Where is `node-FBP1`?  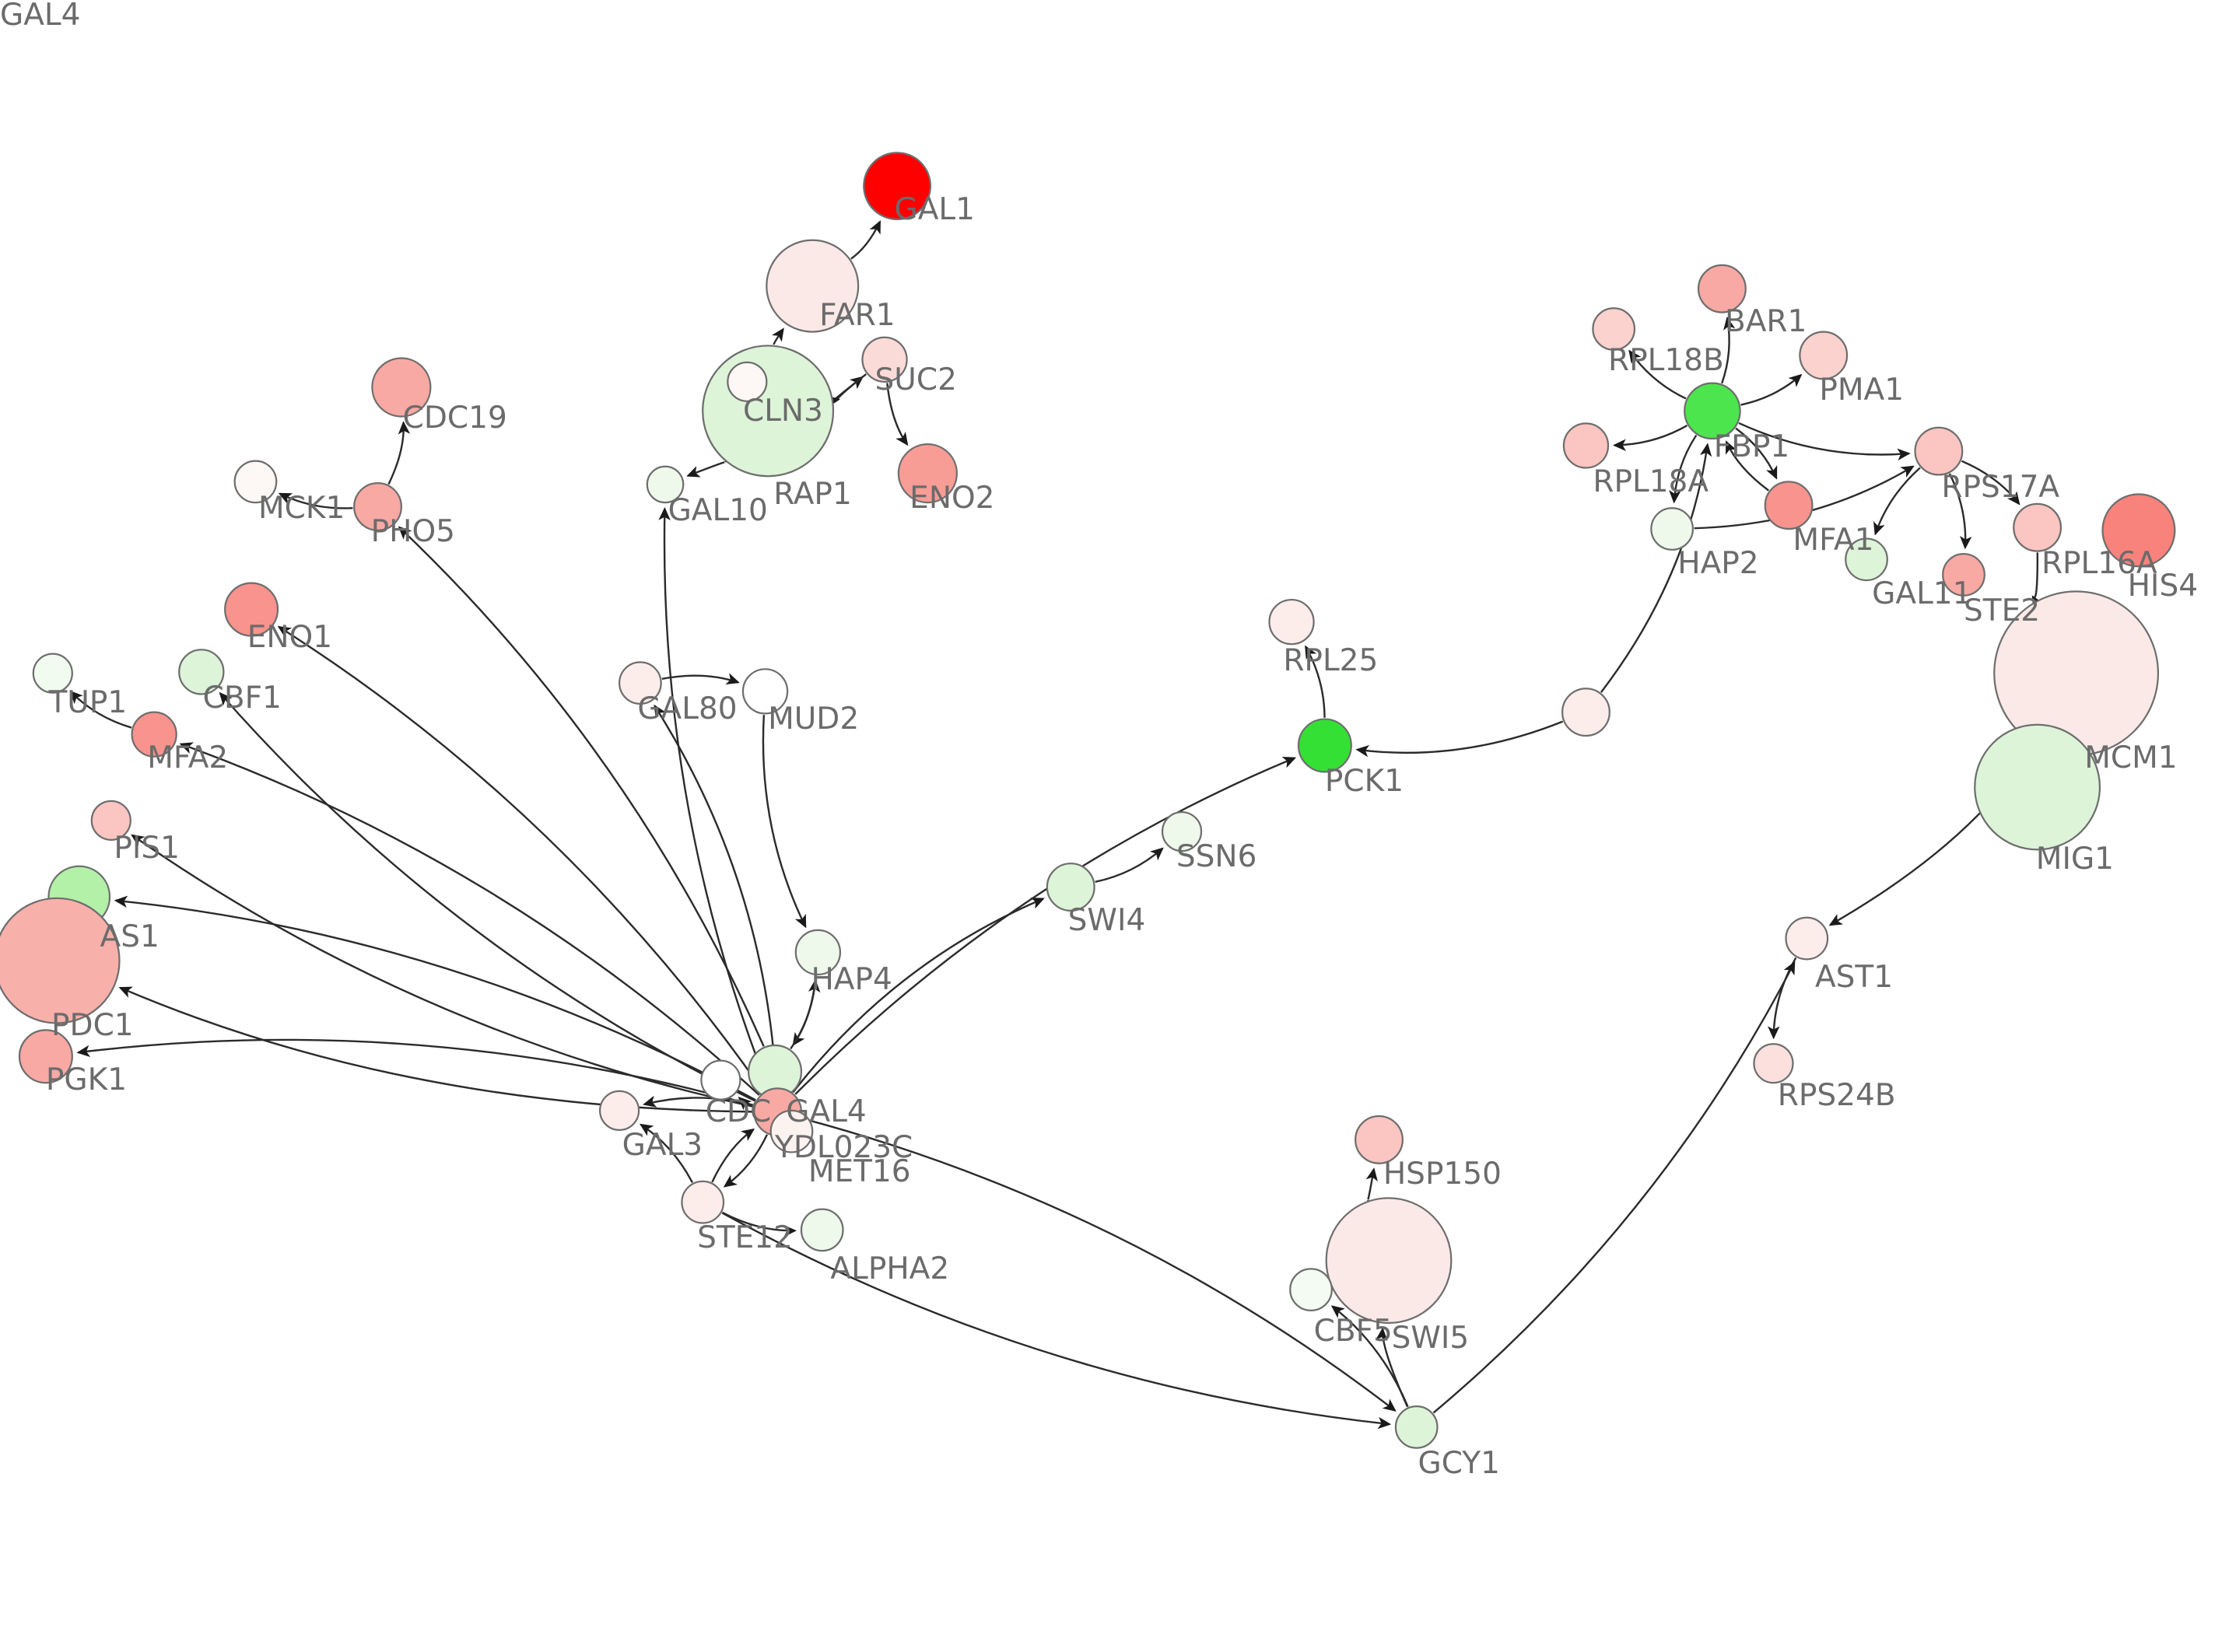
node-FBP1 is located at coordinates (1713, 411).